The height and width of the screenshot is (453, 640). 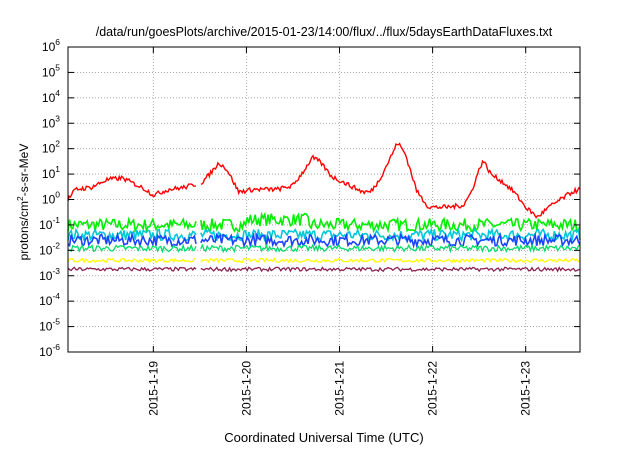 I want to click on y-tick-label: 10⁶, so click(x=51, y=45).